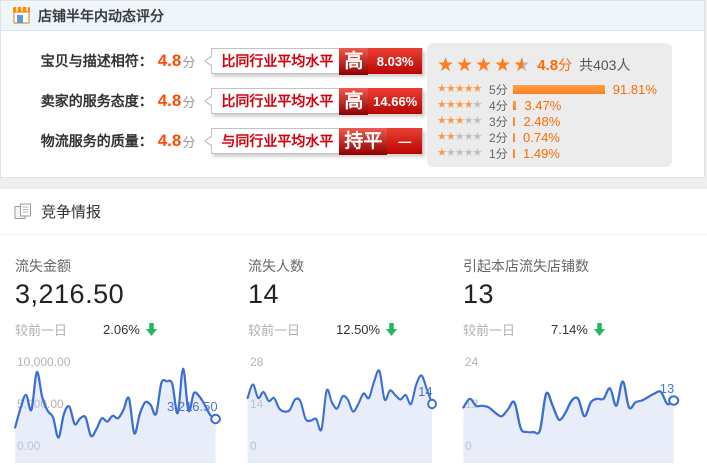 This screenshot has height=465, width=707. I want to click on distribution-label: 4分, so click(498, 105).